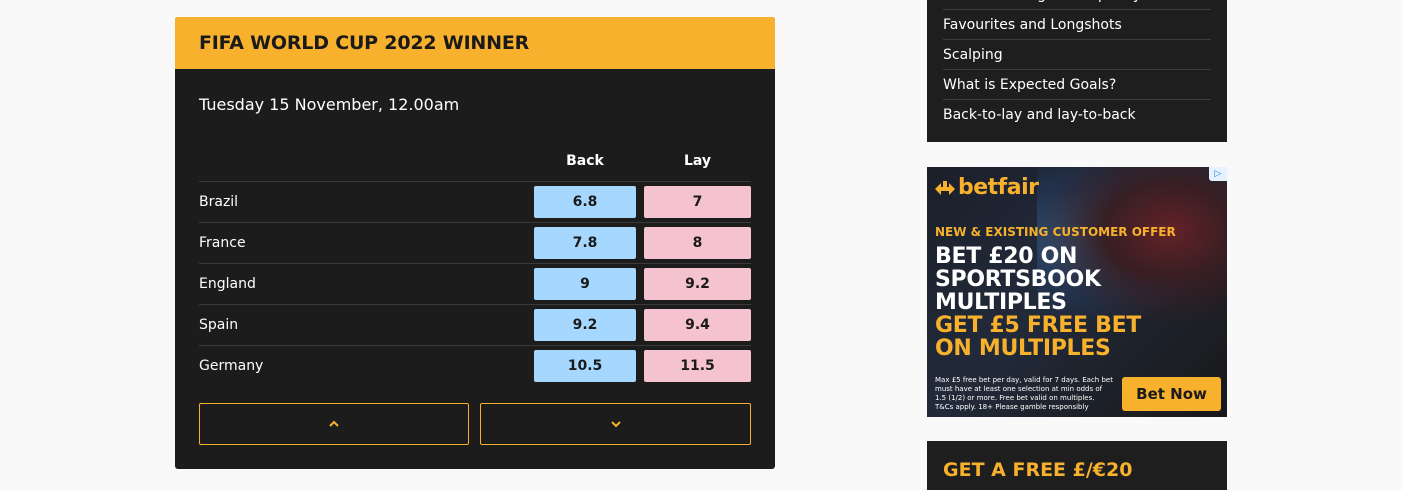  I want to click on ad-headline-line: GET £5 FREE BET, so click(1038, 325).